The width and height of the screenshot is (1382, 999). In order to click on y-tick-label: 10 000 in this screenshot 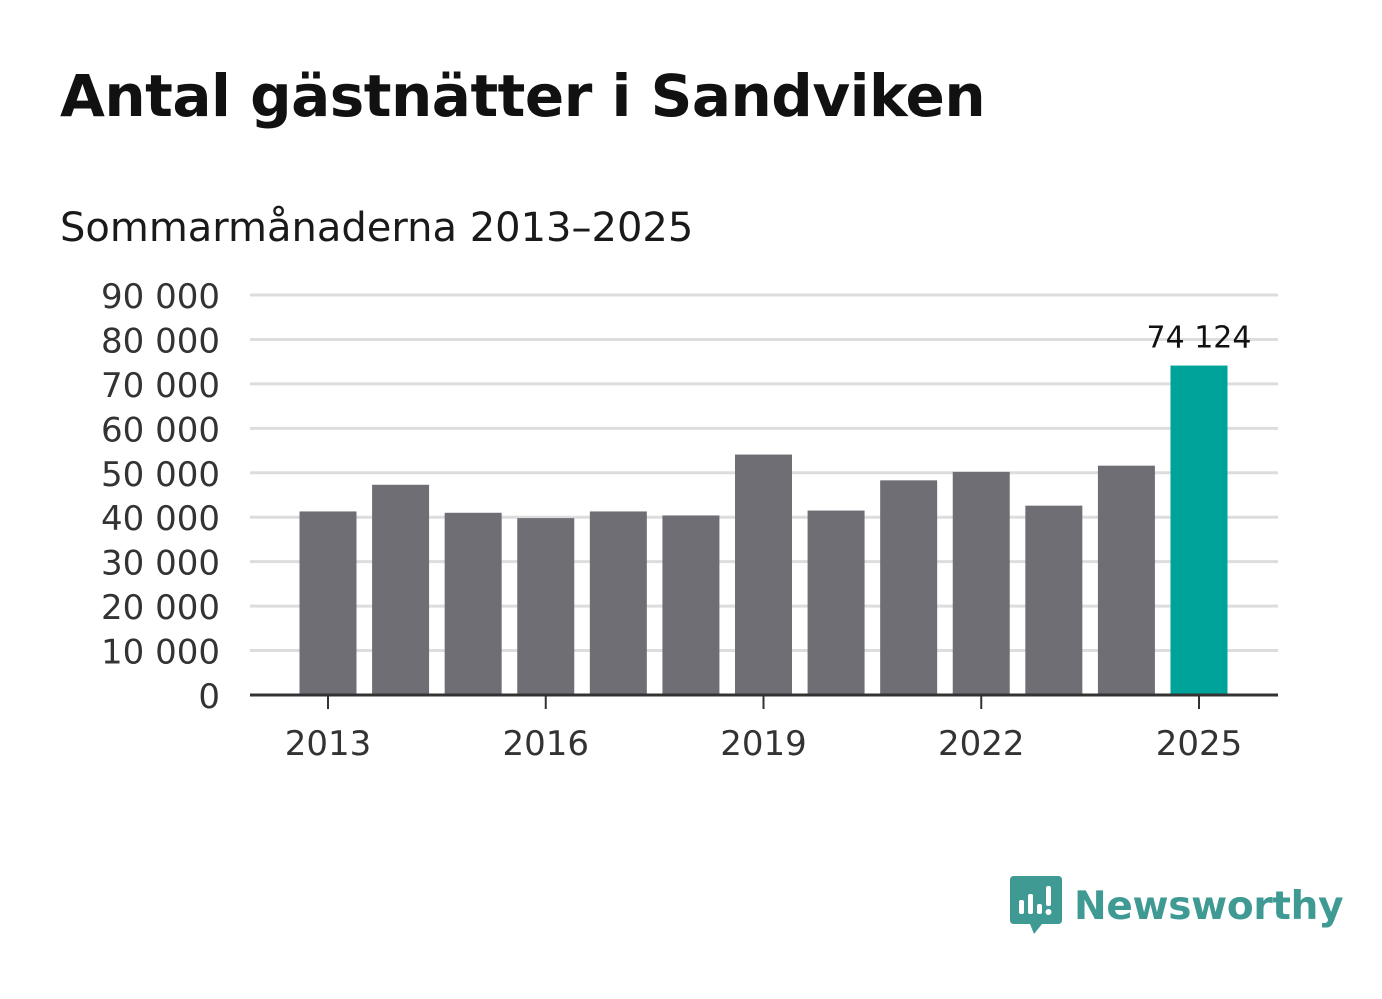, I will do `click(160, 653)`.